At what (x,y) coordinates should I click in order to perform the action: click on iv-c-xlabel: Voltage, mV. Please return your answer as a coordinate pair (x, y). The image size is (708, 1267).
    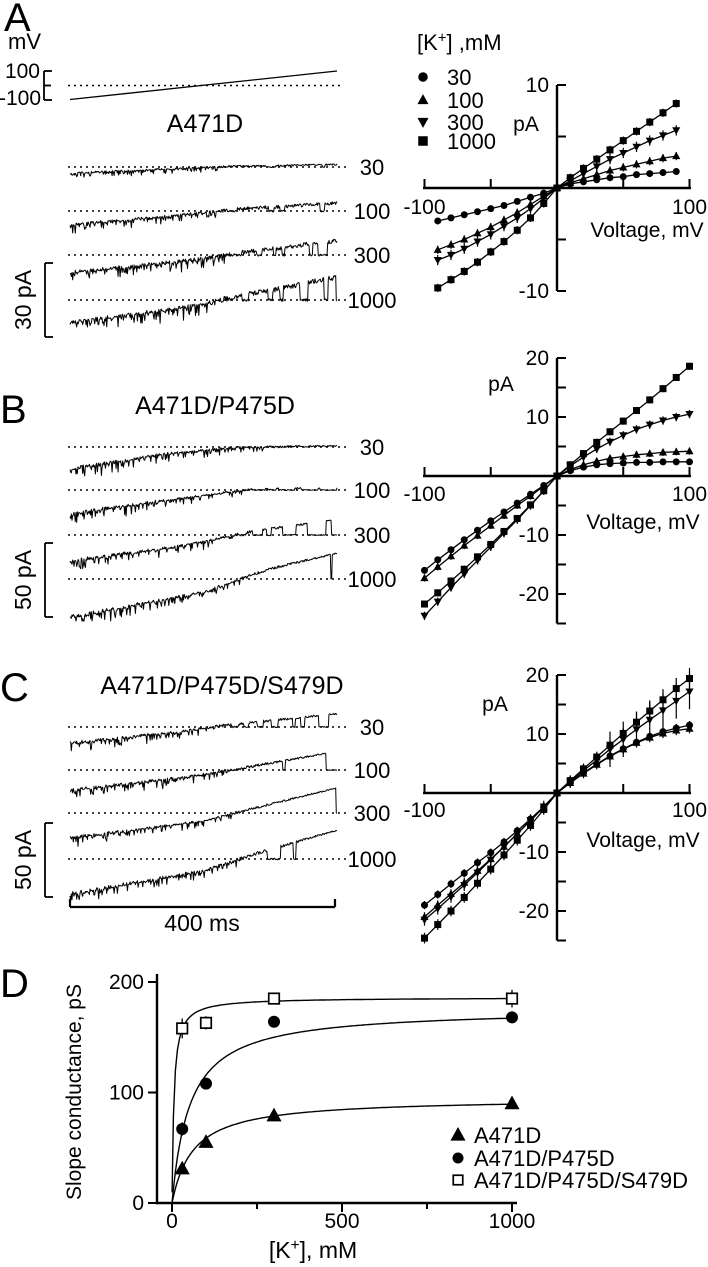
    Looking at the image, I should click on (642, 840).